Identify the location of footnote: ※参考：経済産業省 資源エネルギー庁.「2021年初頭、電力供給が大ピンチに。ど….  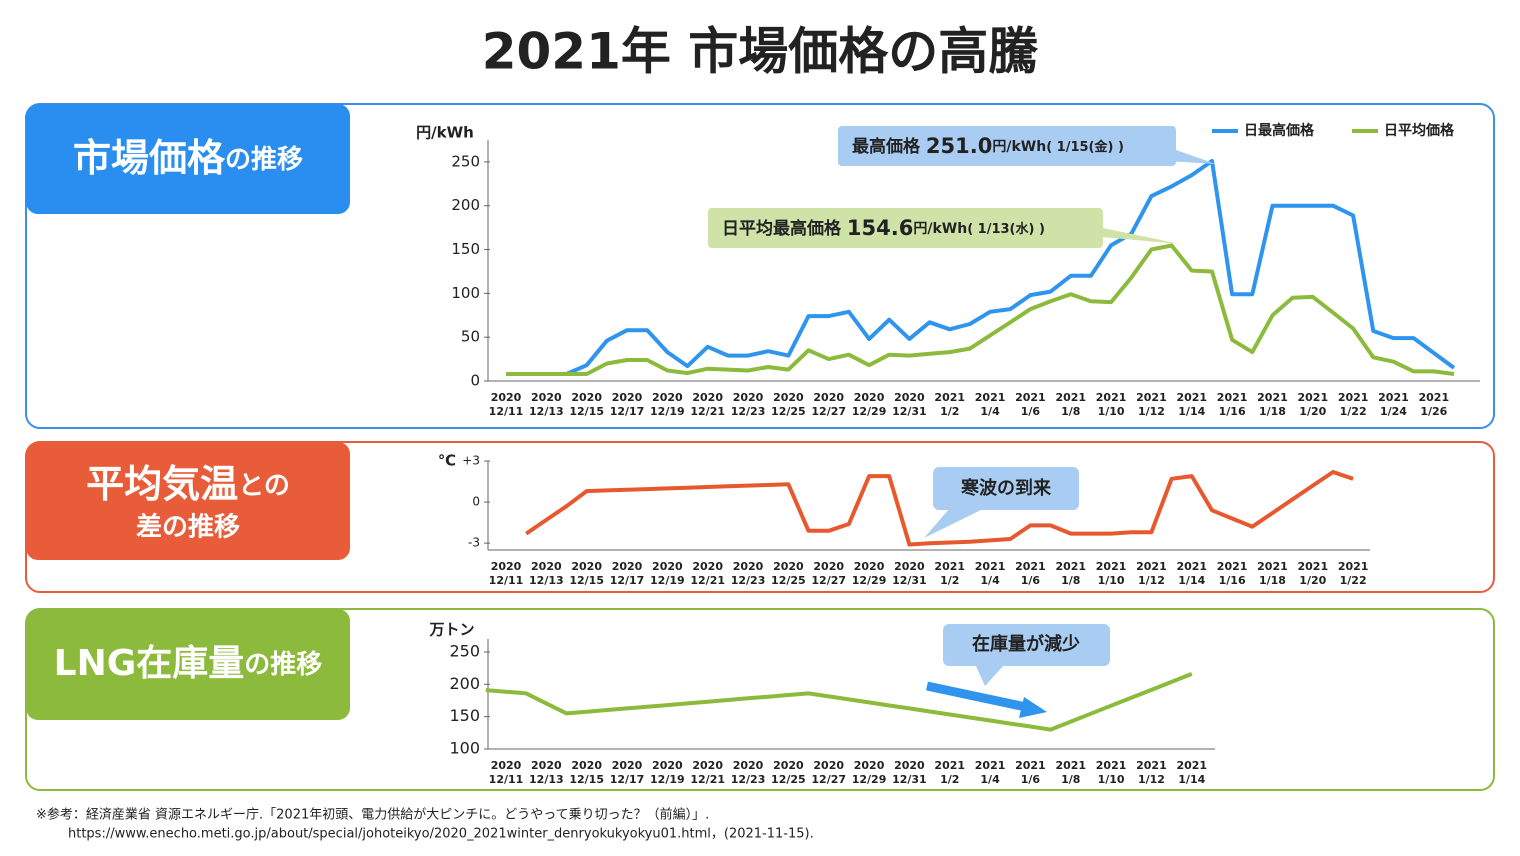
(372, 815).